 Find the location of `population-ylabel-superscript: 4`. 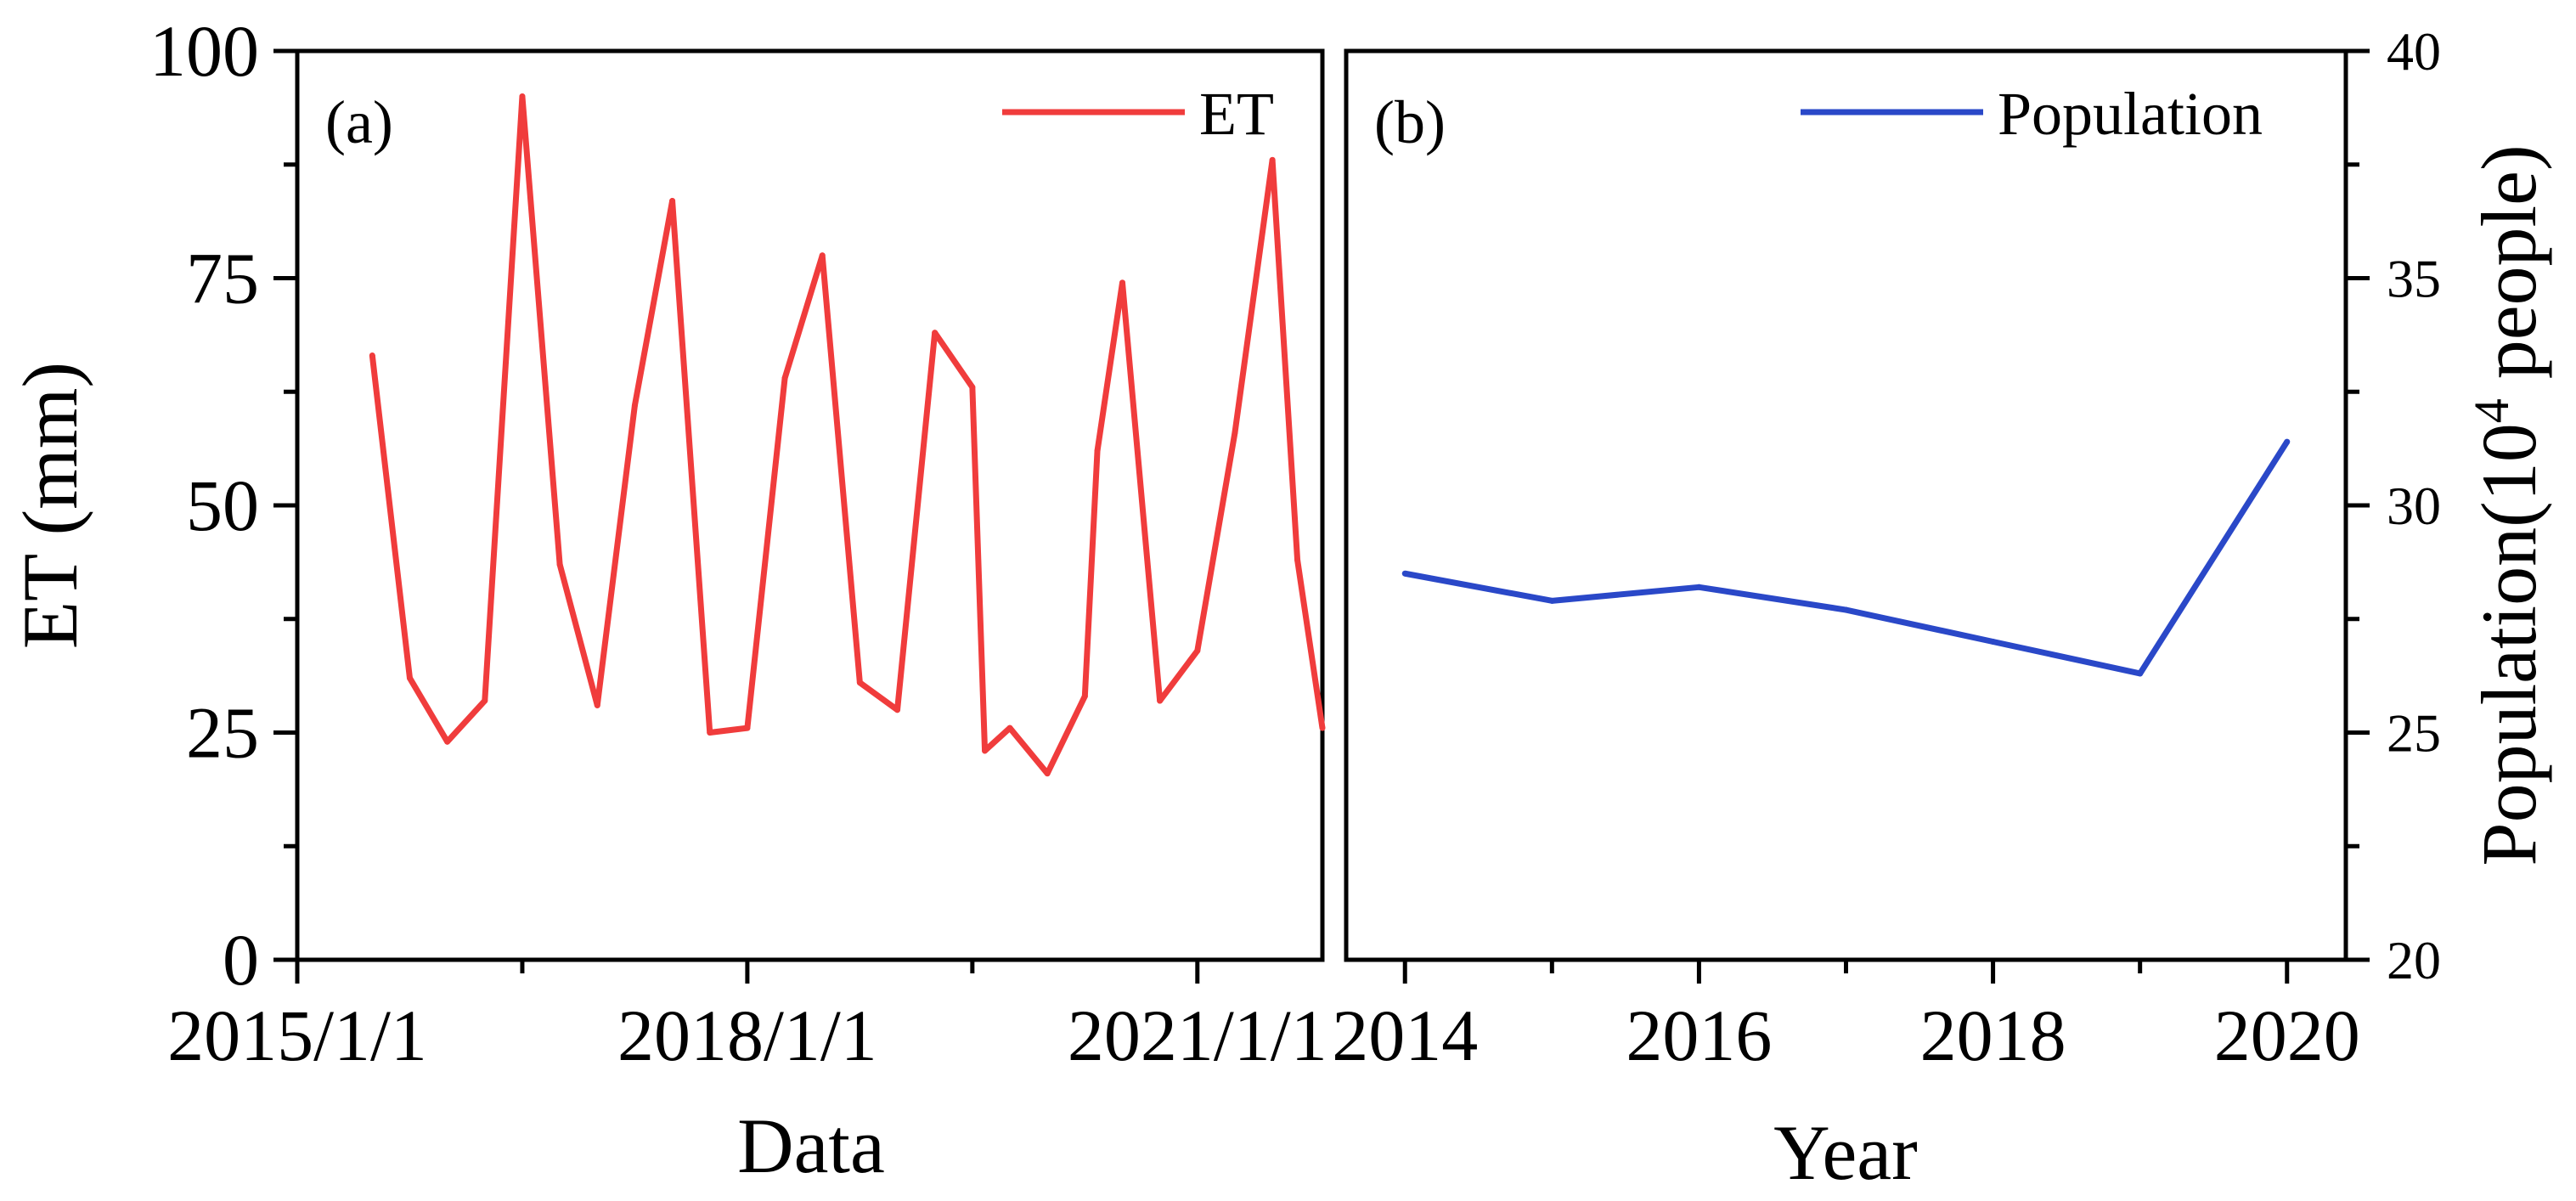

population-ylabel-superscript: 4 is located at coordinates (2491, 410).